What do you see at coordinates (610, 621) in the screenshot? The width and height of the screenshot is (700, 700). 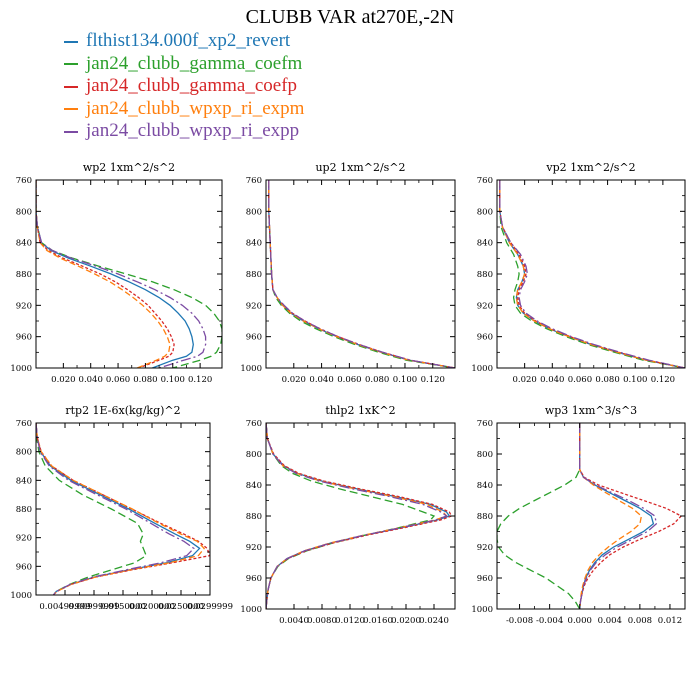 I see `x-tick-label: 0.004` at bounding box center [610, 621].